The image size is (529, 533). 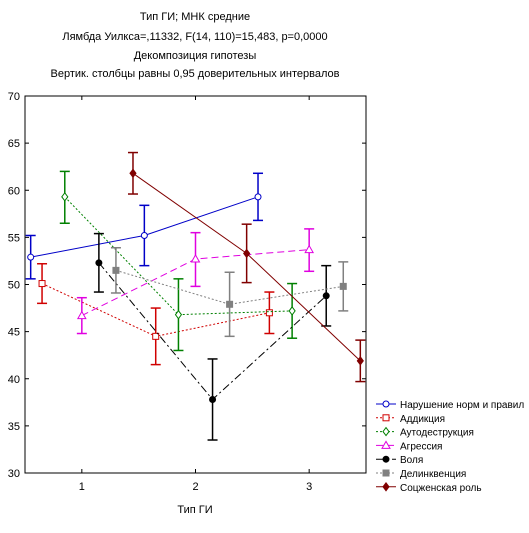 I want to click on x-tick-label: 3, so click(x=309, y=487).